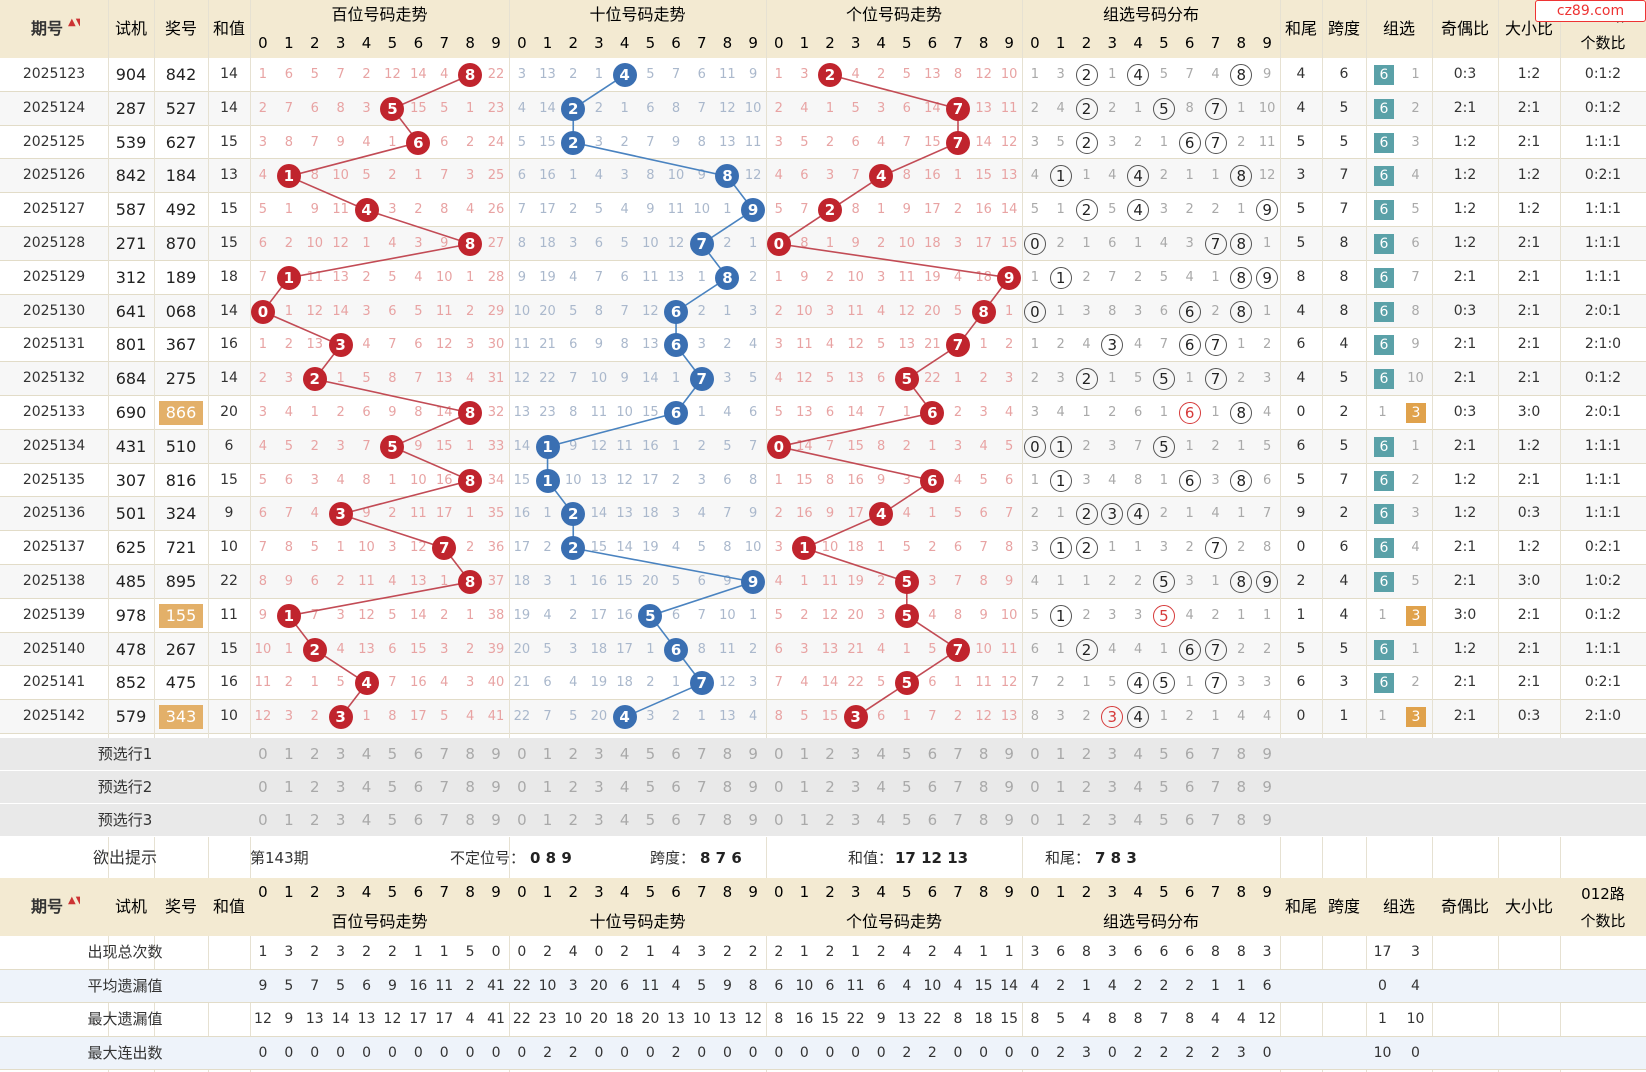 The height and width of the screenshot is (1072, 1646). What do you see at coordinates (54, 547) in the screenshot?
I see `period-cell: 2025137` at bounding box center [54, 547].